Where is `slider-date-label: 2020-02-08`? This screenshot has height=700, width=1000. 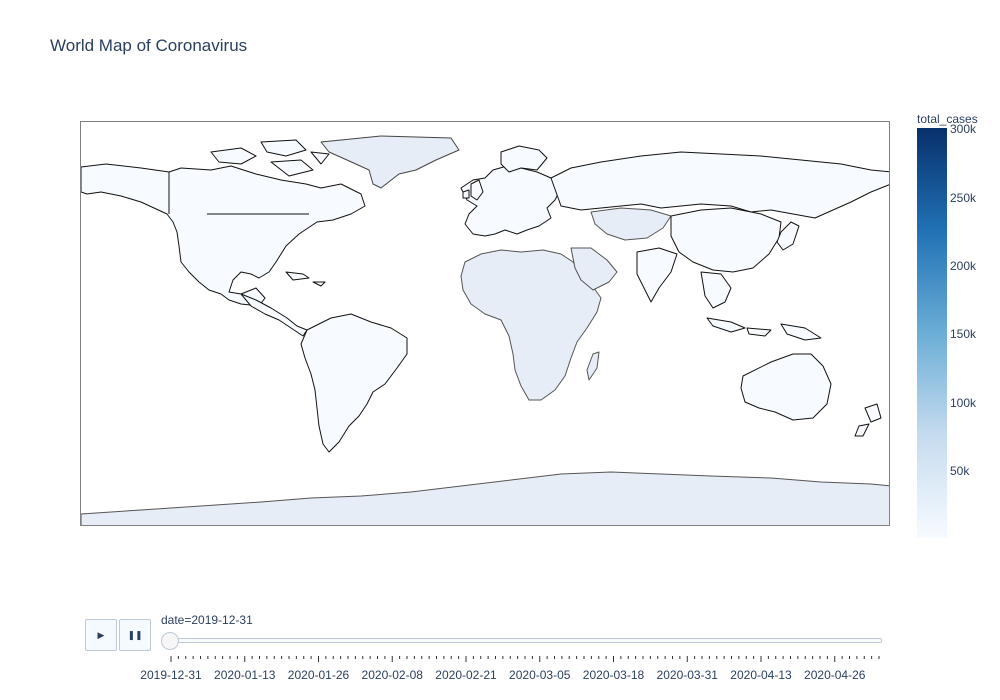 slider-date-label: 2020-02-08 is located at coordinates (392, 675).